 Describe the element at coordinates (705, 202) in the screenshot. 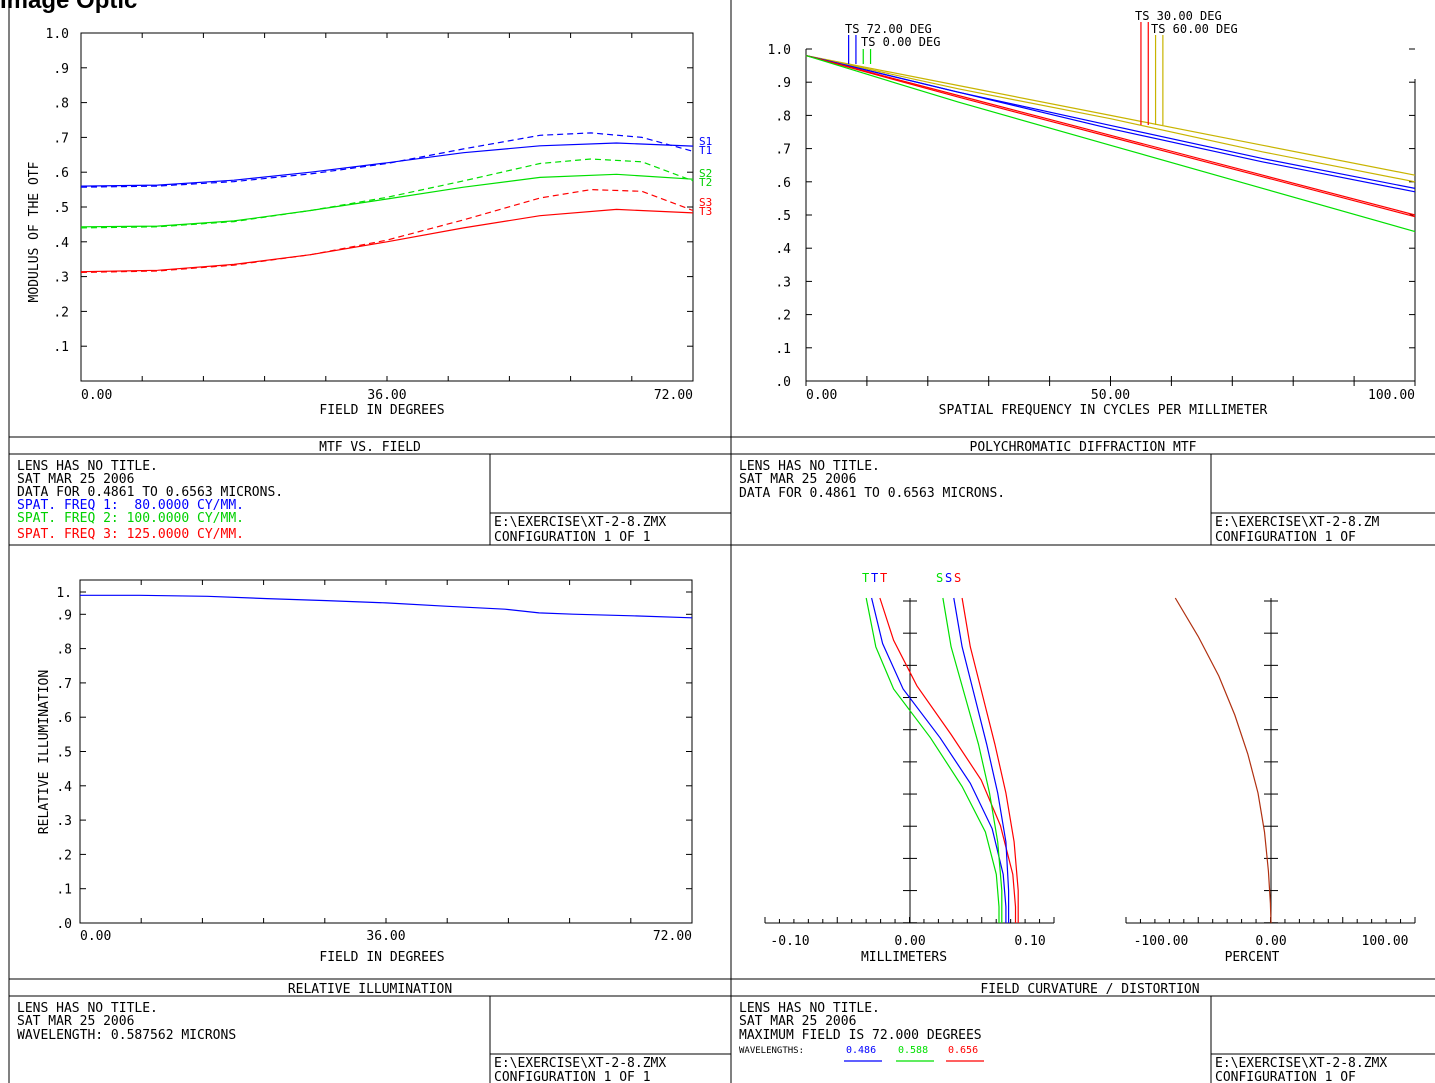

I see `series-label: S3` at that location.